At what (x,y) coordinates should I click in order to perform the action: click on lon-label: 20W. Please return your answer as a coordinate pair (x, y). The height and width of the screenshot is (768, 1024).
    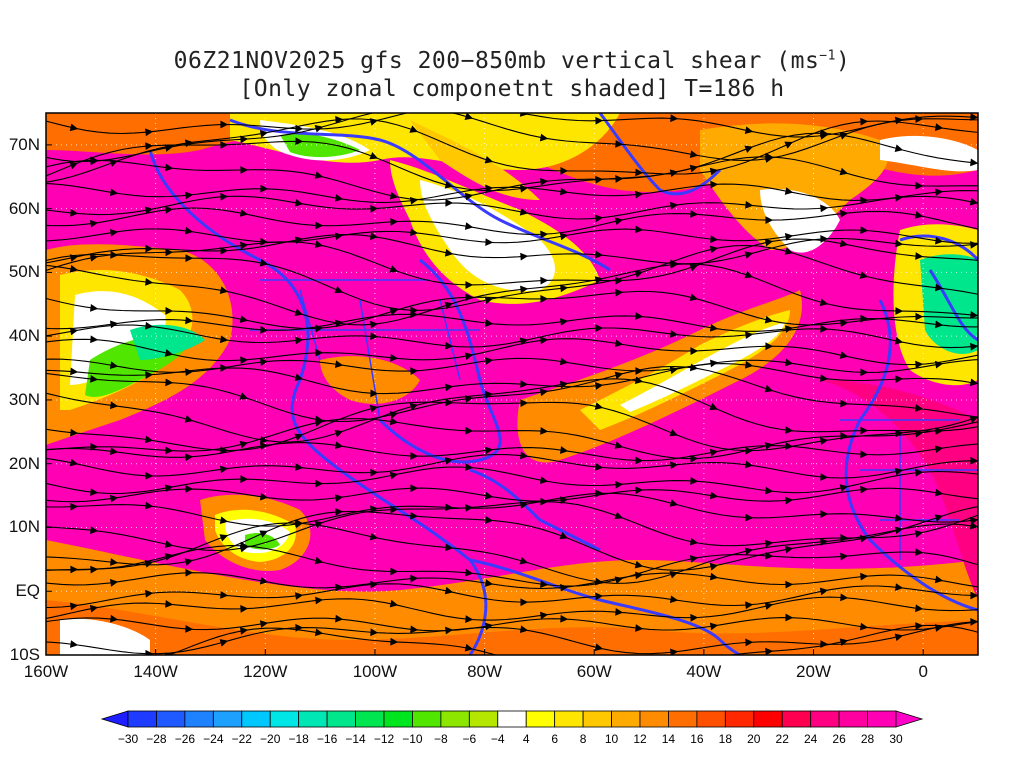
    Looking at the image, I should click on (813, 671).